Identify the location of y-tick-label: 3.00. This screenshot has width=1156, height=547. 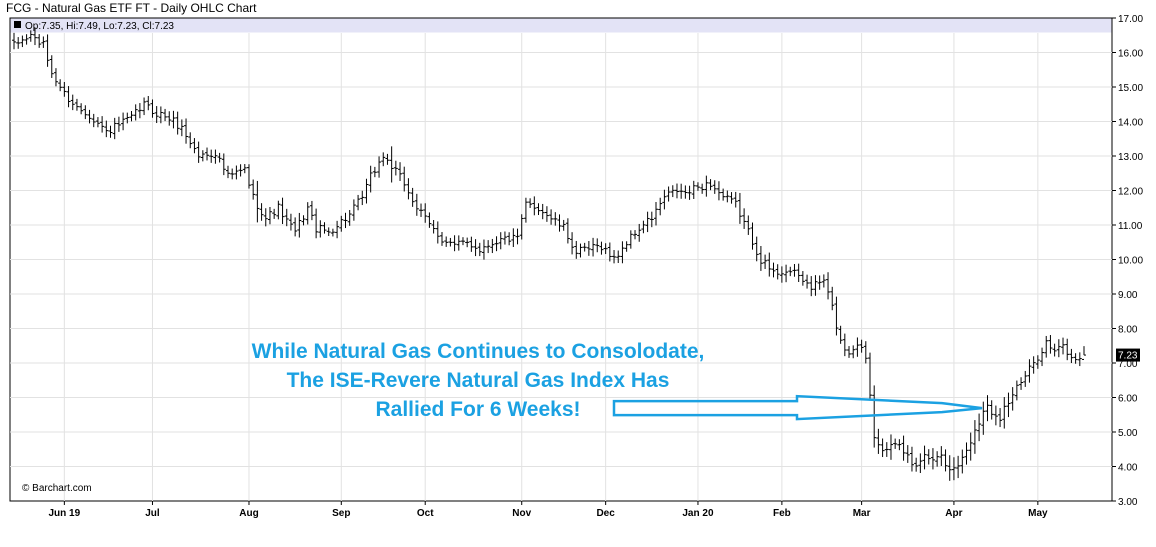
(1128, 502).